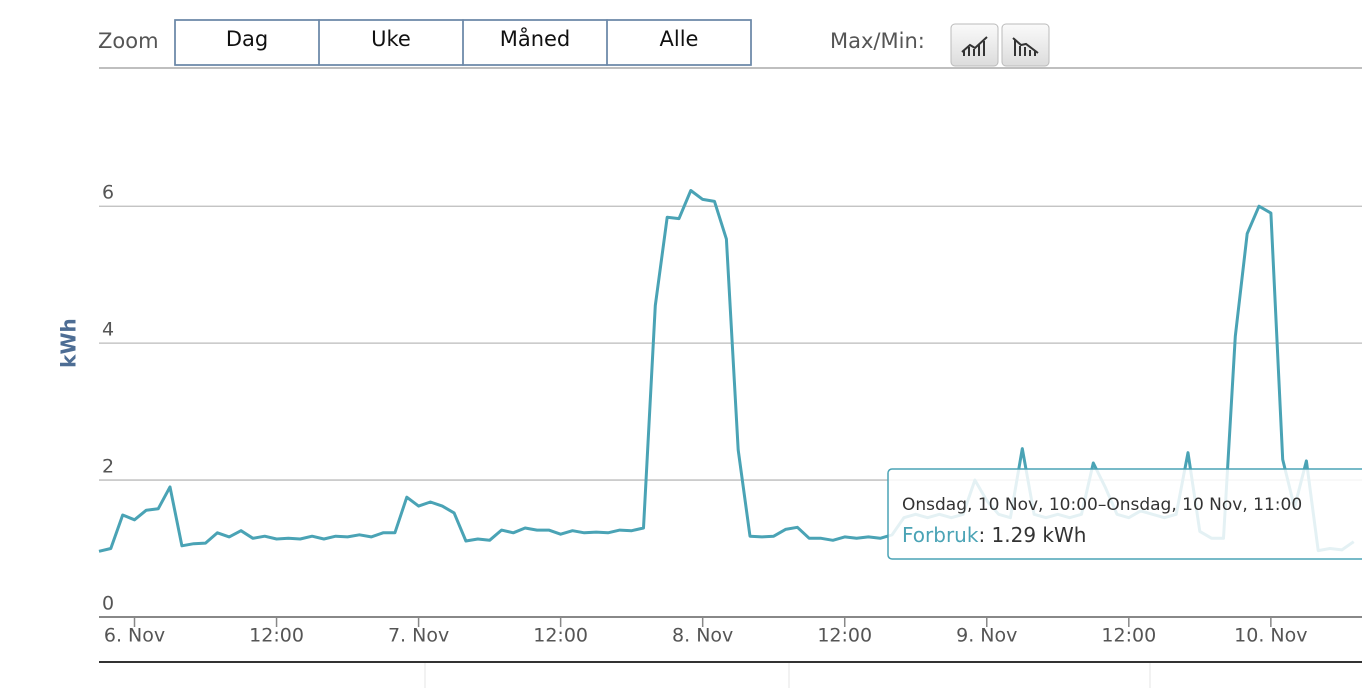 This screenshot has width=1362, height=688. I want to click on max-button, so click(974, 45).